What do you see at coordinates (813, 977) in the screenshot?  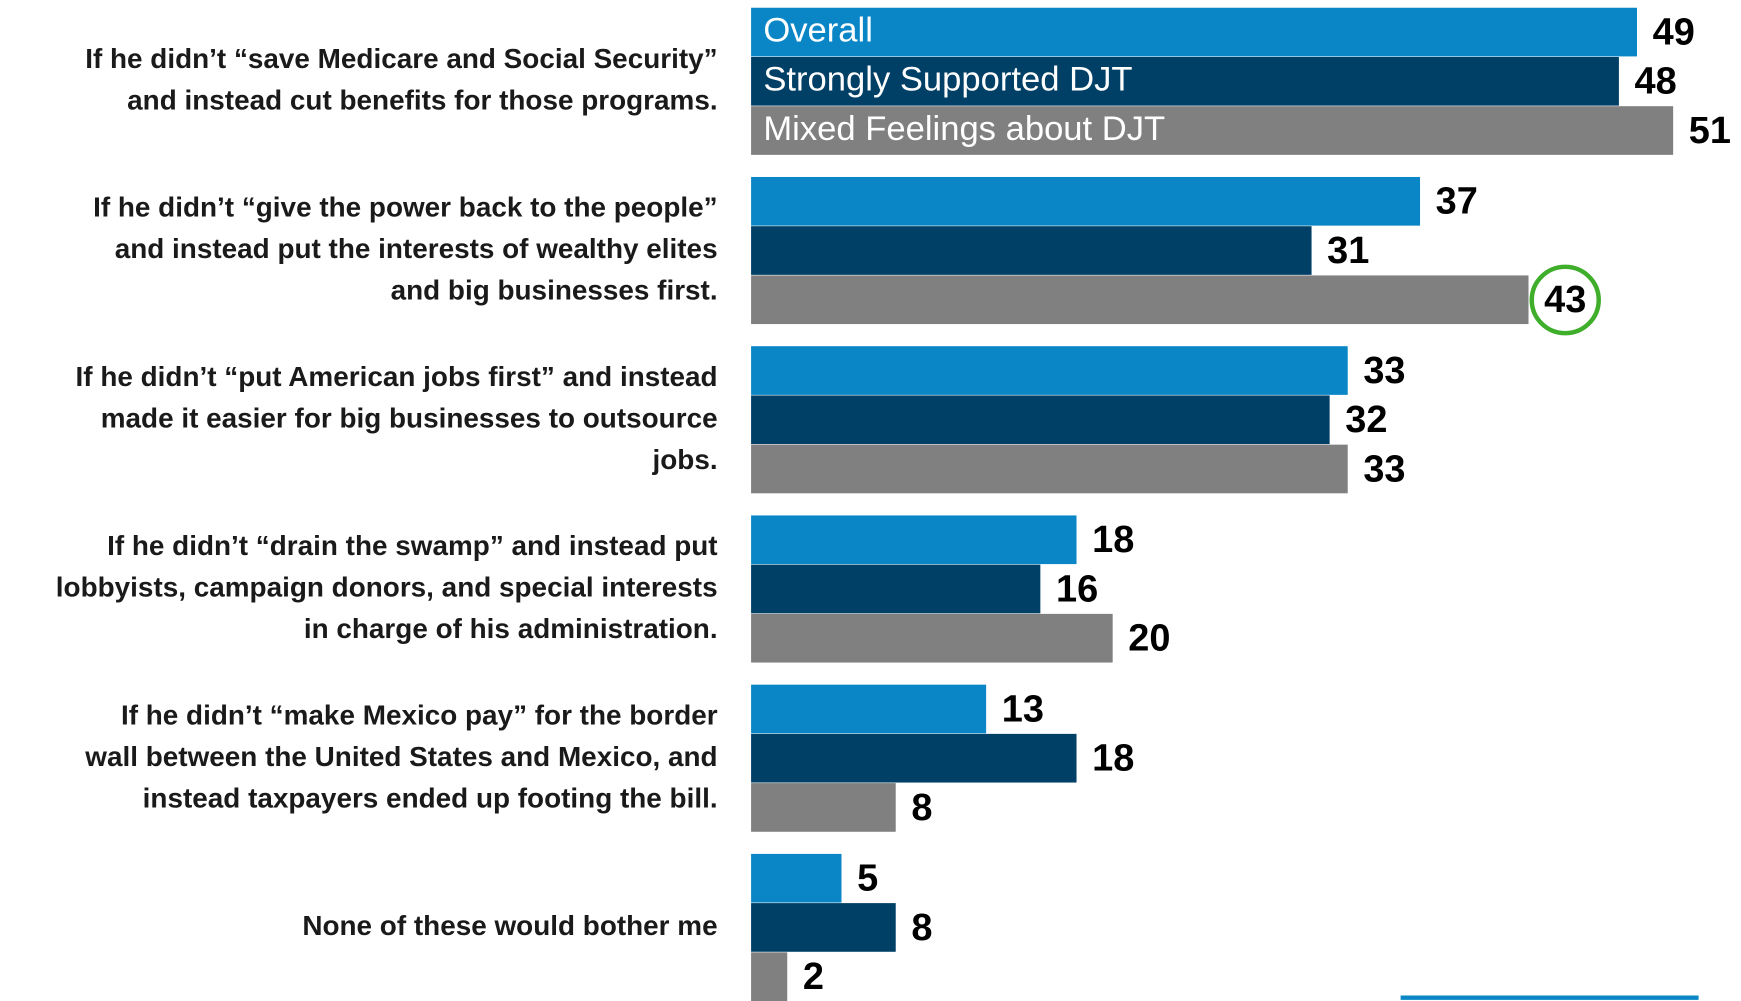 I see `value-label: 2` at bounding box center [813, 977].